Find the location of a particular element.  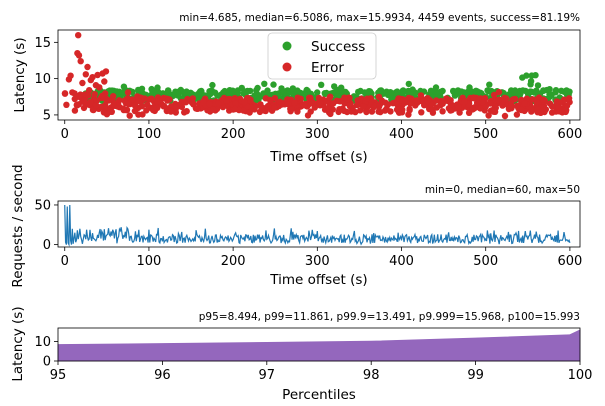

y-ticks: 5 10 15 is located at coordinates (46, 79).